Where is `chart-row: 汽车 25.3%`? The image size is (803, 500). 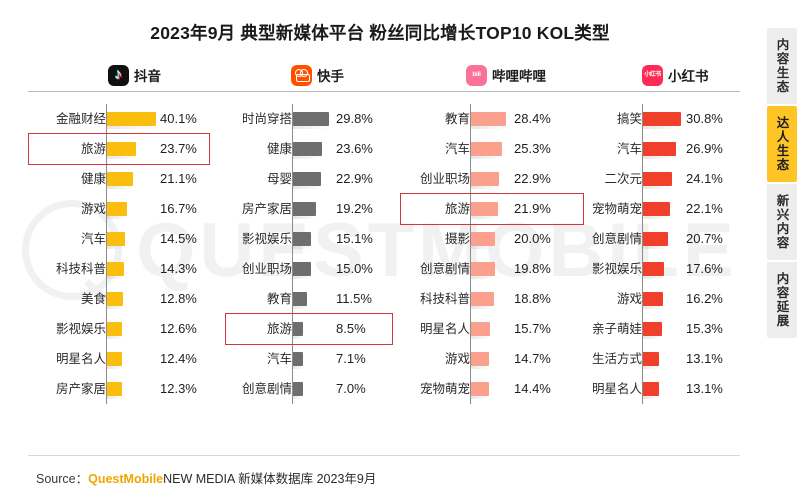 chart-row: 汽车 25.3% is located at coordinates (491, 149).